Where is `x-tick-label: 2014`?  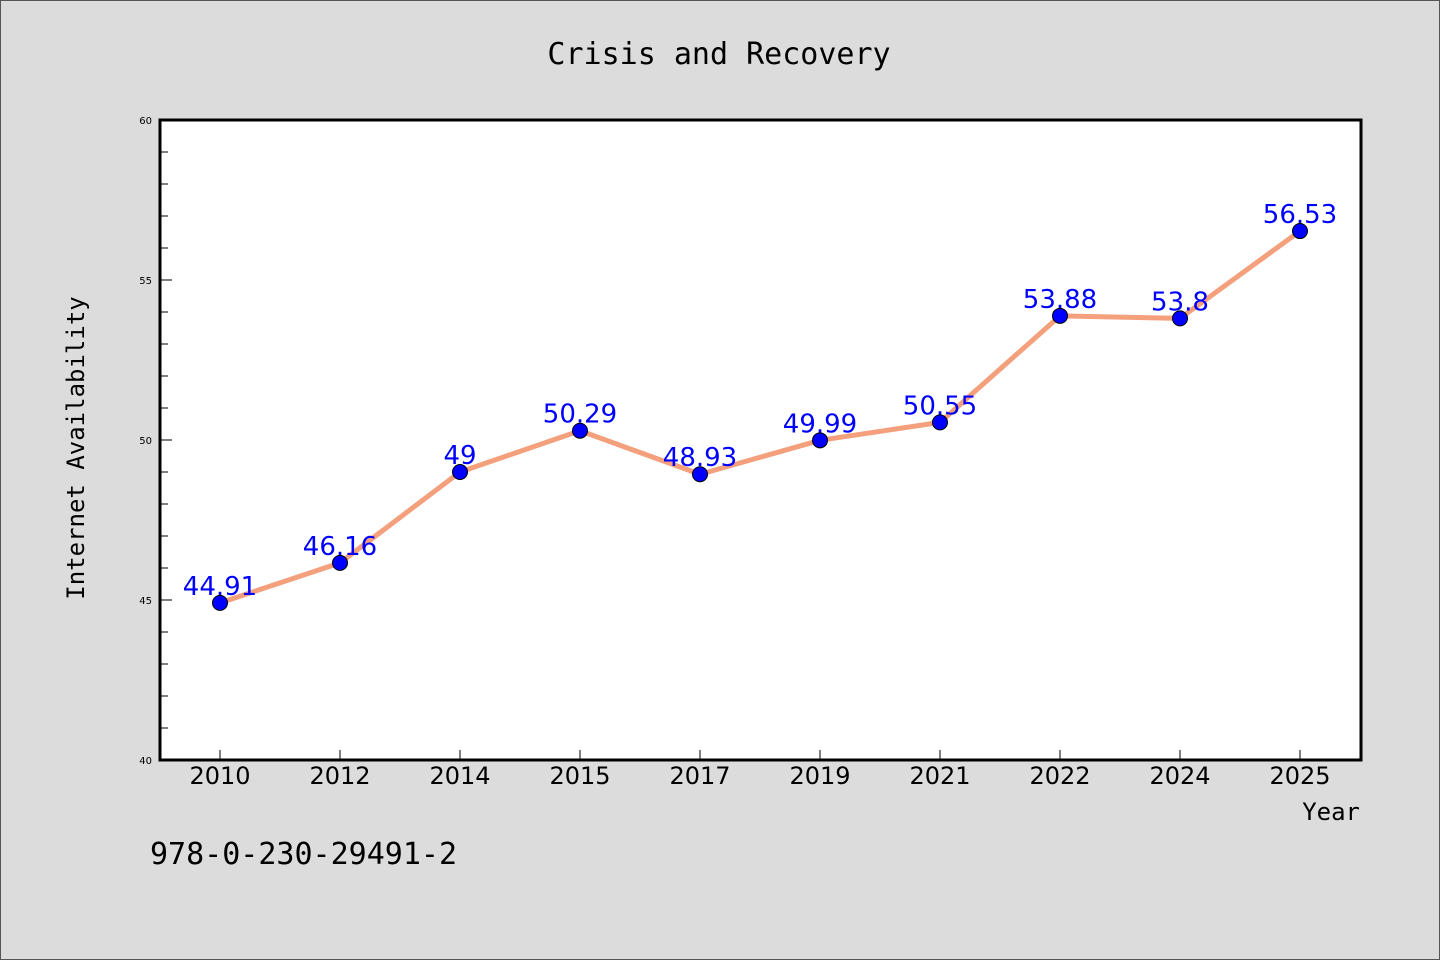
x-tick-label: 2014 is located at coordinates (459, 776).